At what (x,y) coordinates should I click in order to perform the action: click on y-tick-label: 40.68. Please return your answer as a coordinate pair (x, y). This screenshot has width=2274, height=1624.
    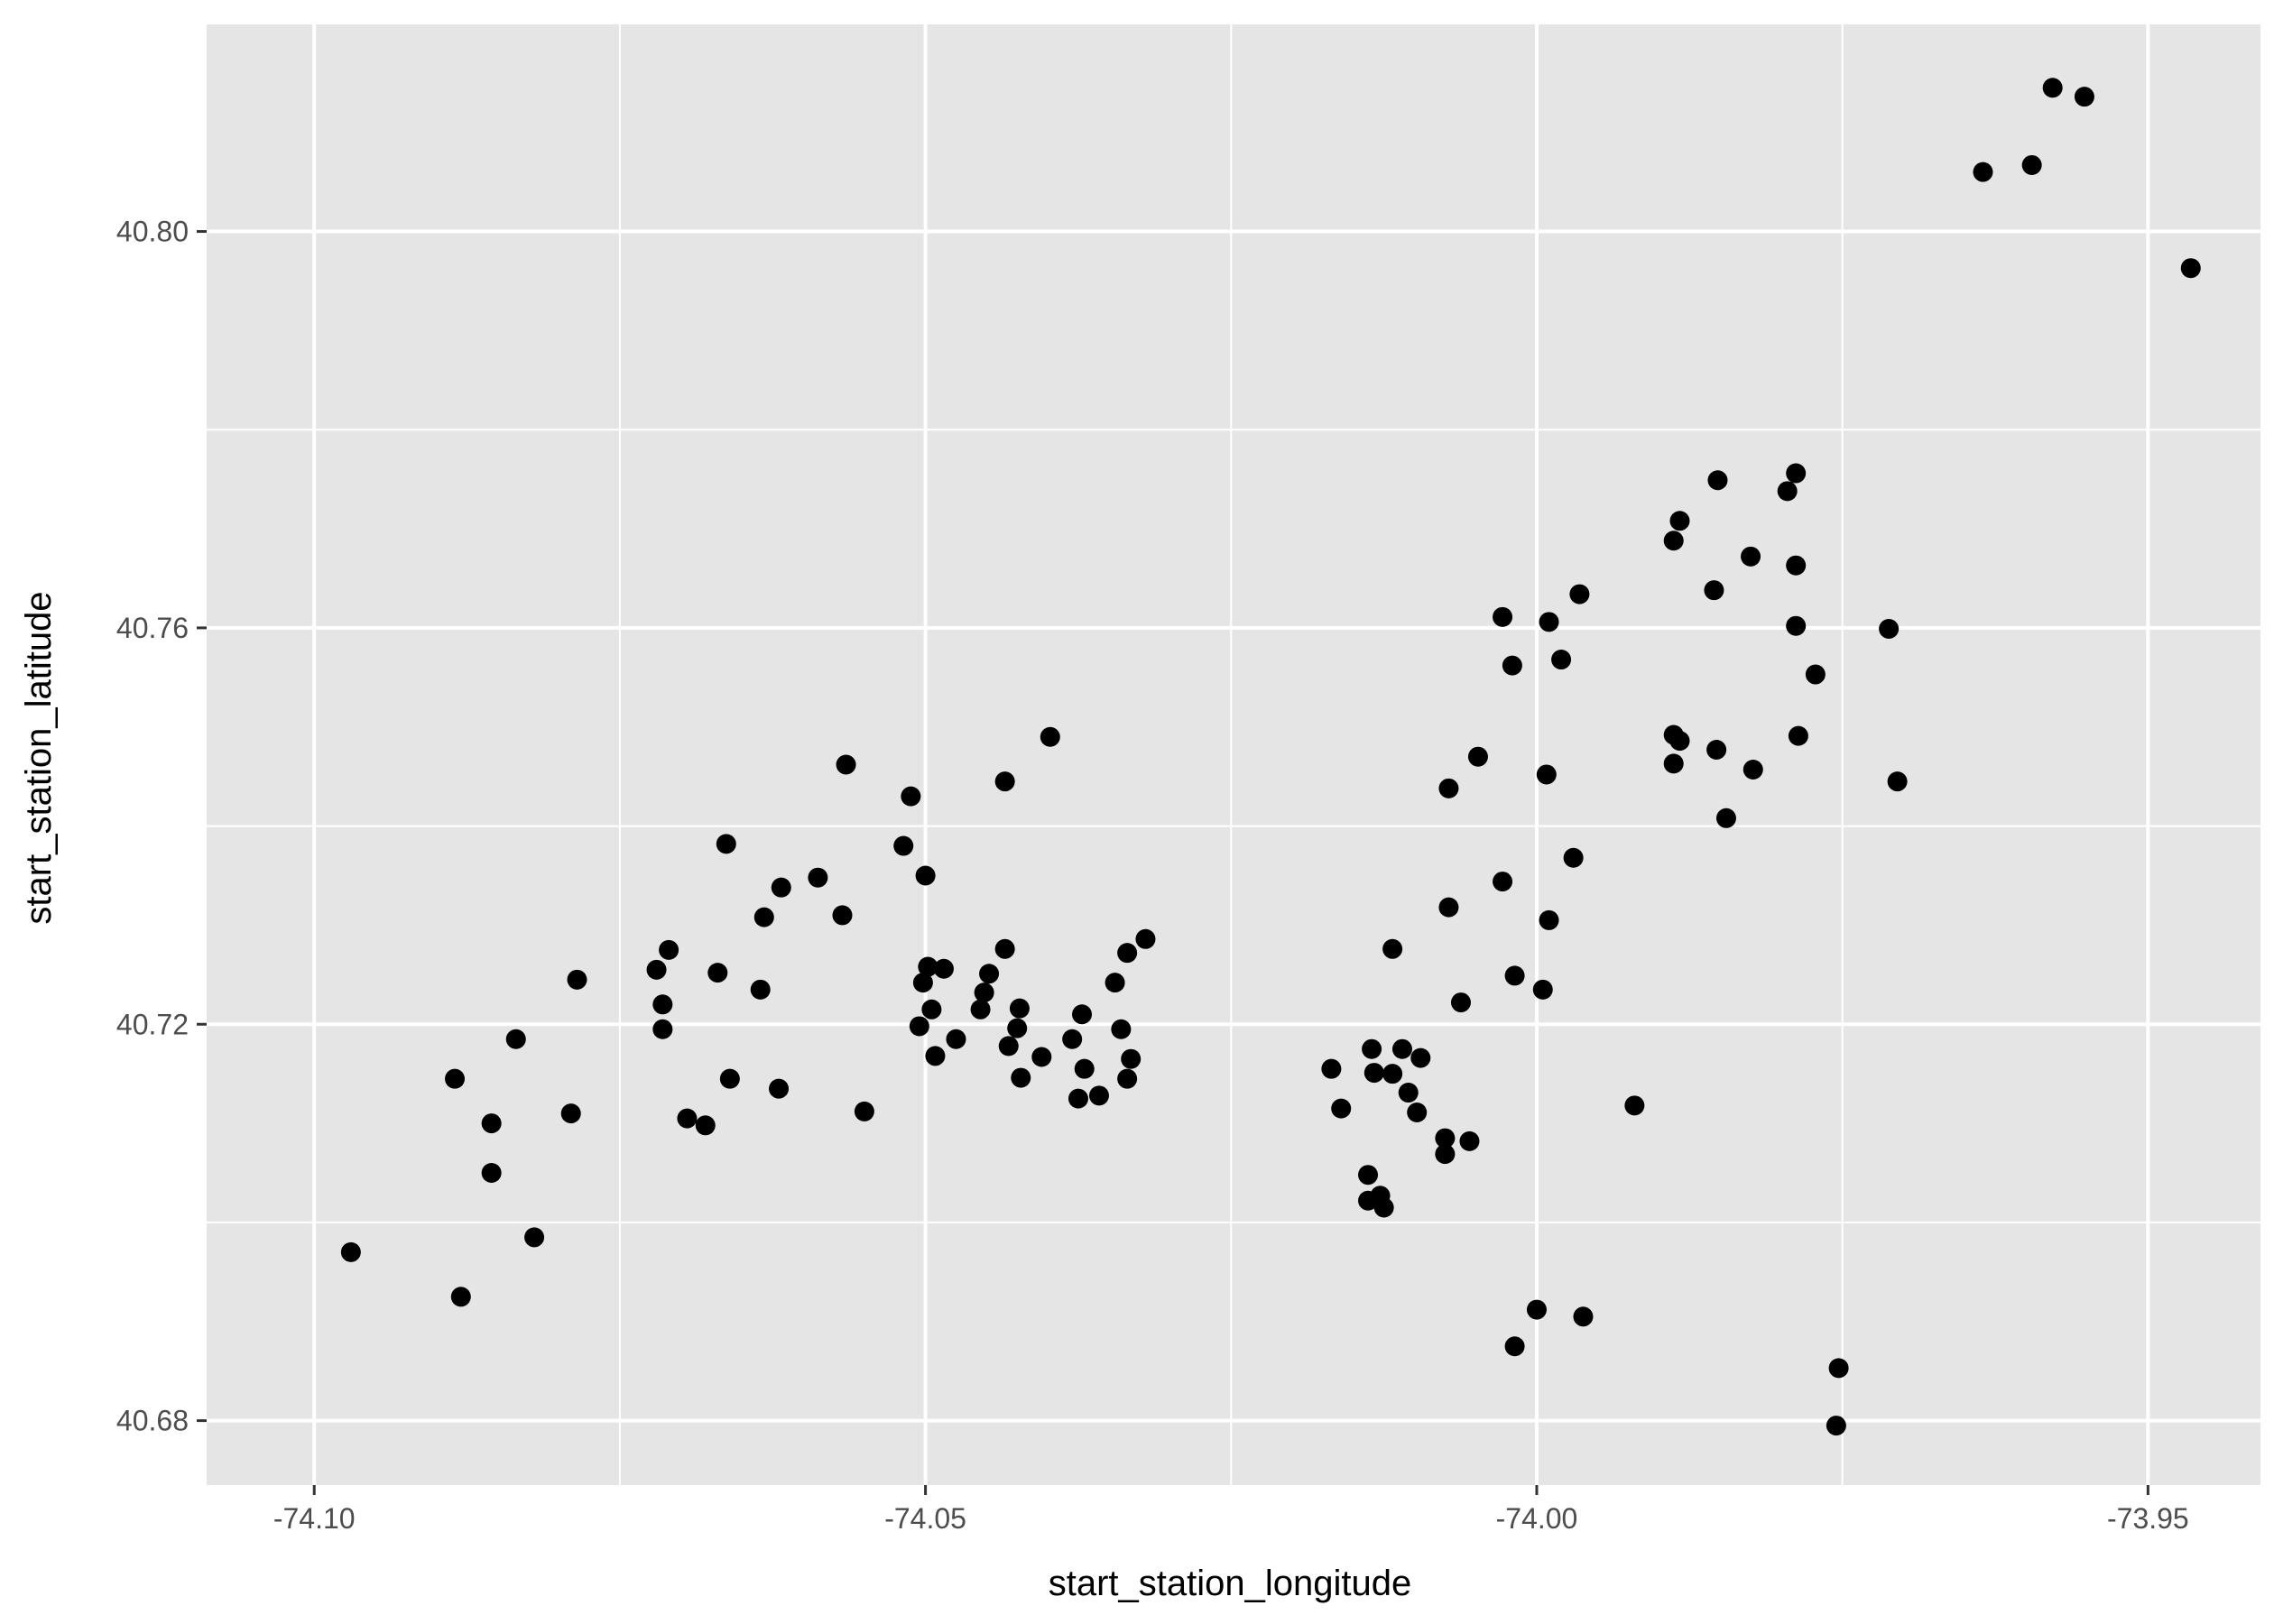
    Looking at the image, I should click on (153, 1421).